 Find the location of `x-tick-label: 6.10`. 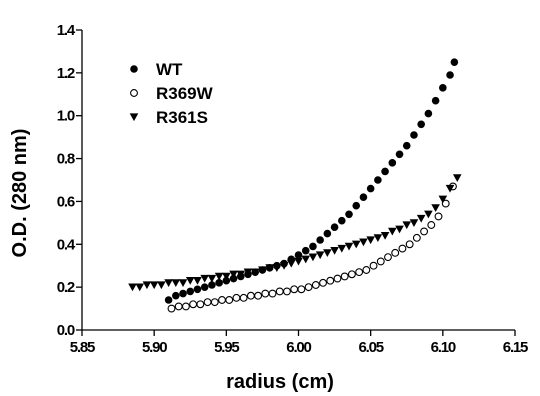

x-tick-label: 6.10 is located at coordinates (443, 347).